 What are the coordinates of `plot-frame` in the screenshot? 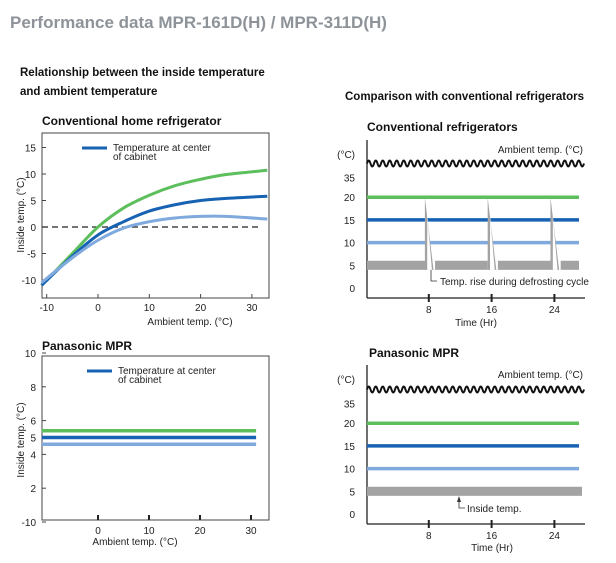 It's located at (155, 215).